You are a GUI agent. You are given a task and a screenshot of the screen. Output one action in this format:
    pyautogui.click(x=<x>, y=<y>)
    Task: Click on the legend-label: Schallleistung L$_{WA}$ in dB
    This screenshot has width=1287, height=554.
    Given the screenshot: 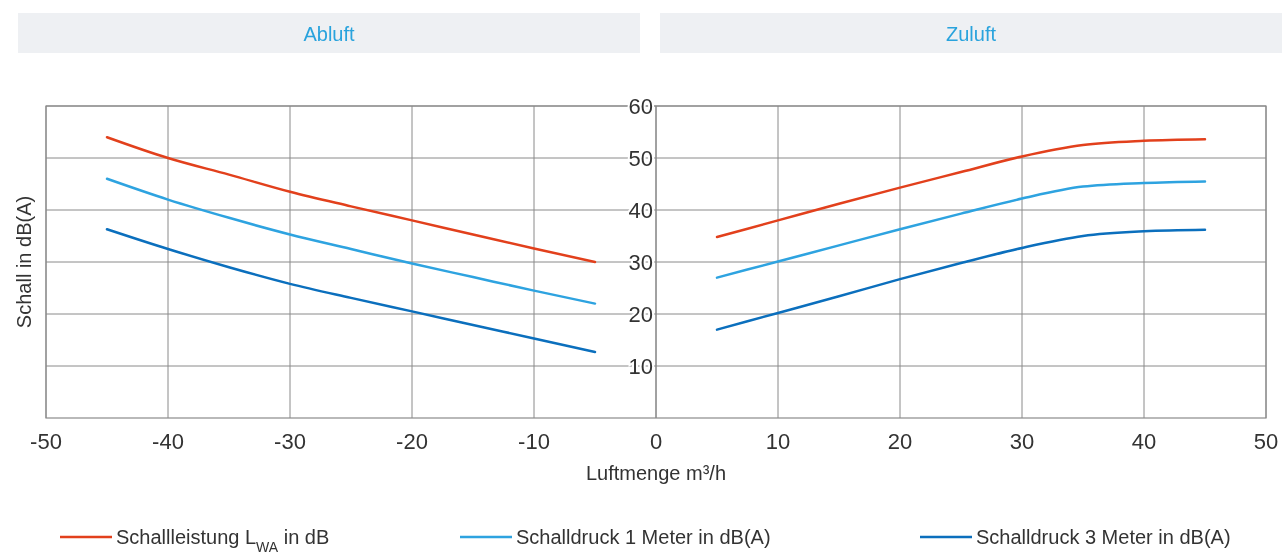 What is the action you would take?
    pyautogui.click(x=223, y=540)
    